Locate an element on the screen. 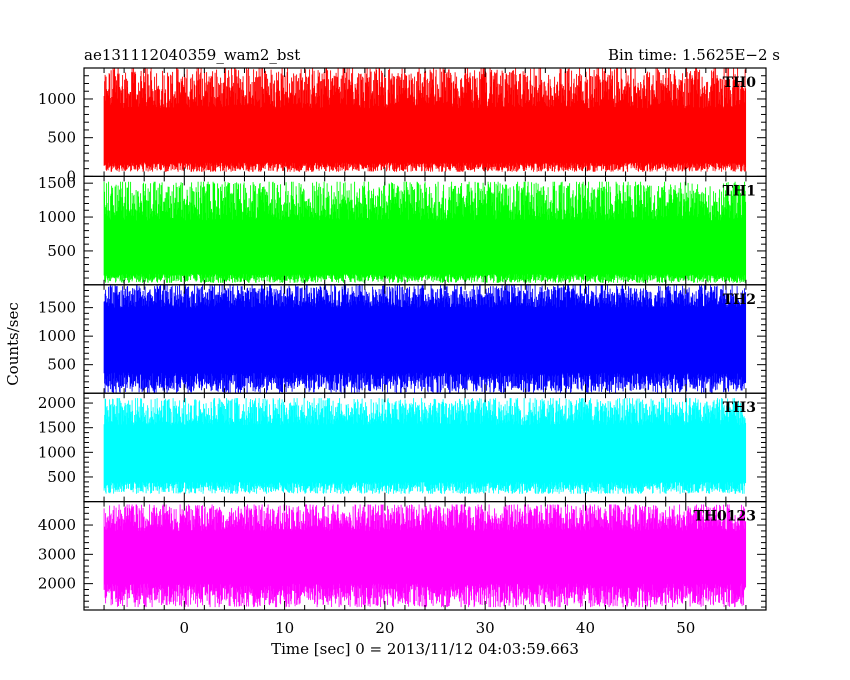 Image resolution: width=850 pixels, height=680 pixels. series-th0 is located at coordinates (425, 120).